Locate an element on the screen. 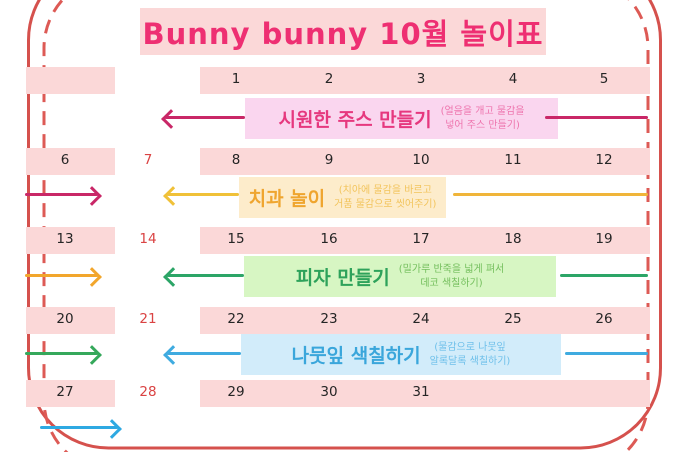  date-cell: 6 is located at coordinates (65, 160).